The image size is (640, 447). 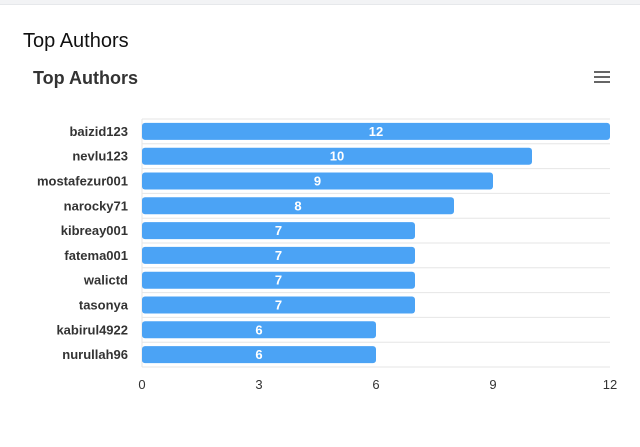 I want to click on category-label: tasonya, so click(x=104, y=305).